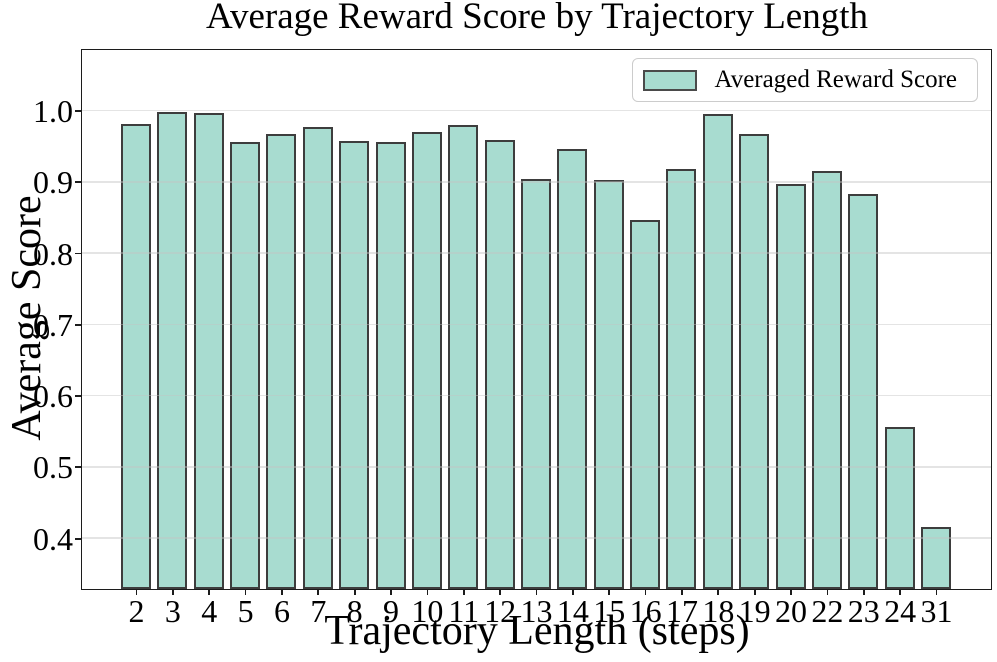 The height and width of the screenshot is (662, 997). Describe the element at coordinates (754, 611) in the screenshot. I see `x-tick-label: 19` at that location.